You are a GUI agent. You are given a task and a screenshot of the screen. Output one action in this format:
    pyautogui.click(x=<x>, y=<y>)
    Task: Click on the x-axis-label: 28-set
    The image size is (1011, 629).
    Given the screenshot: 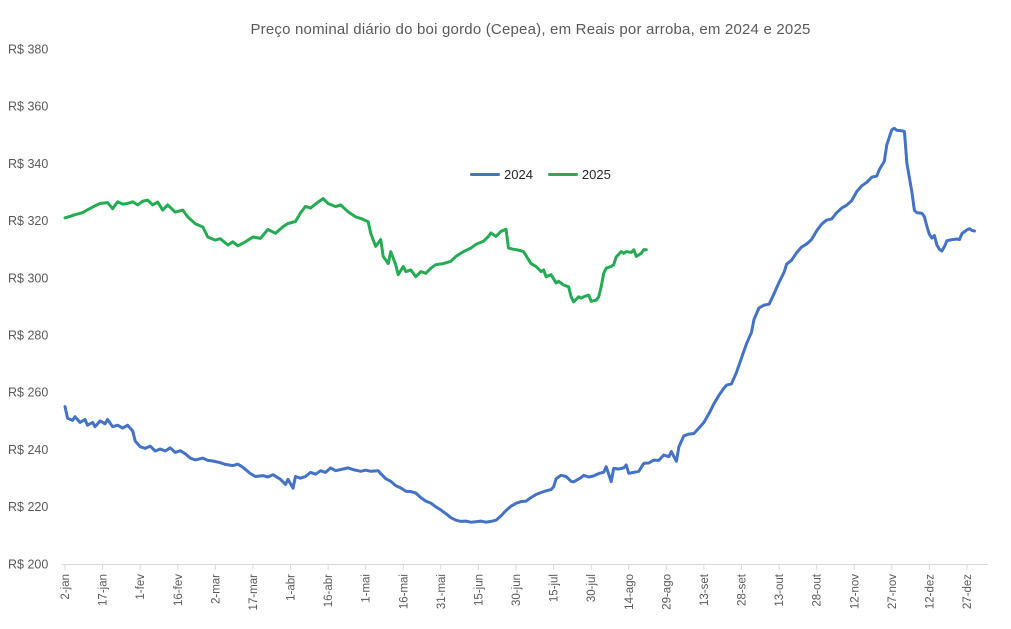 What is the action you would take?
    pyautogui.click(x=743, y=589)
    